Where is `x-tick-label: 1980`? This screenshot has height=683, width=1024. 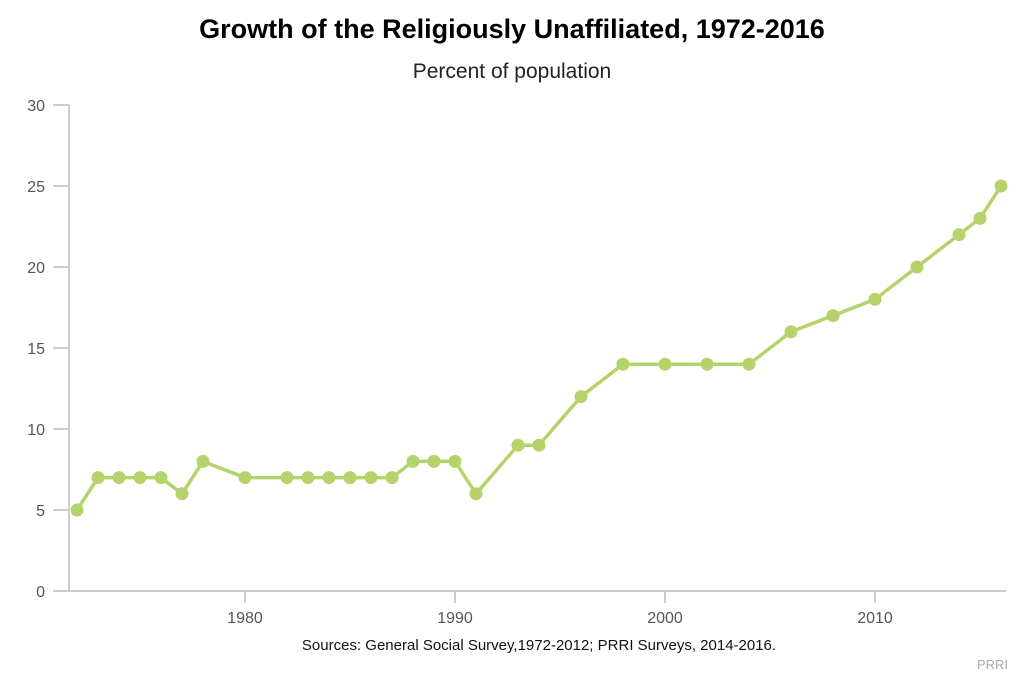
x-tick-label: 1980 is located at coordinates (245, 618).